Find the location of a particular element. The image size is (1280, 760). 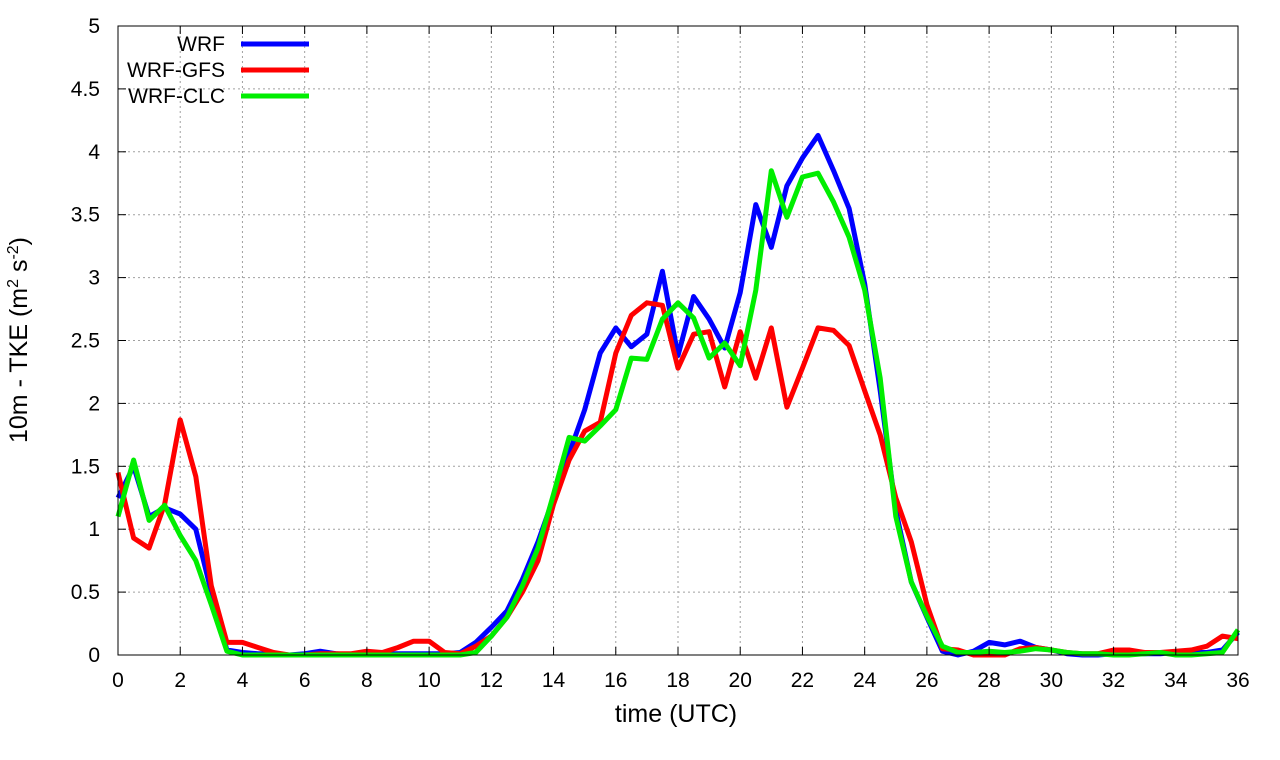

x-tick-label: 32 is located at coordinates (1113, 680).